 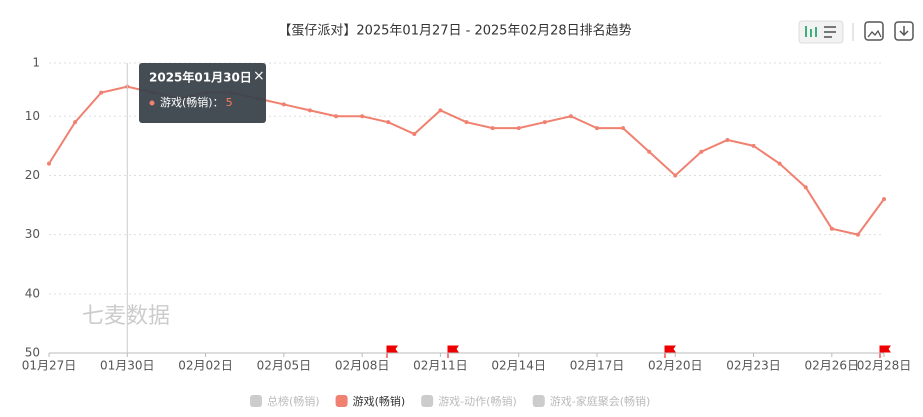 I want to click on save-image-button, so click(x=874, y=31).